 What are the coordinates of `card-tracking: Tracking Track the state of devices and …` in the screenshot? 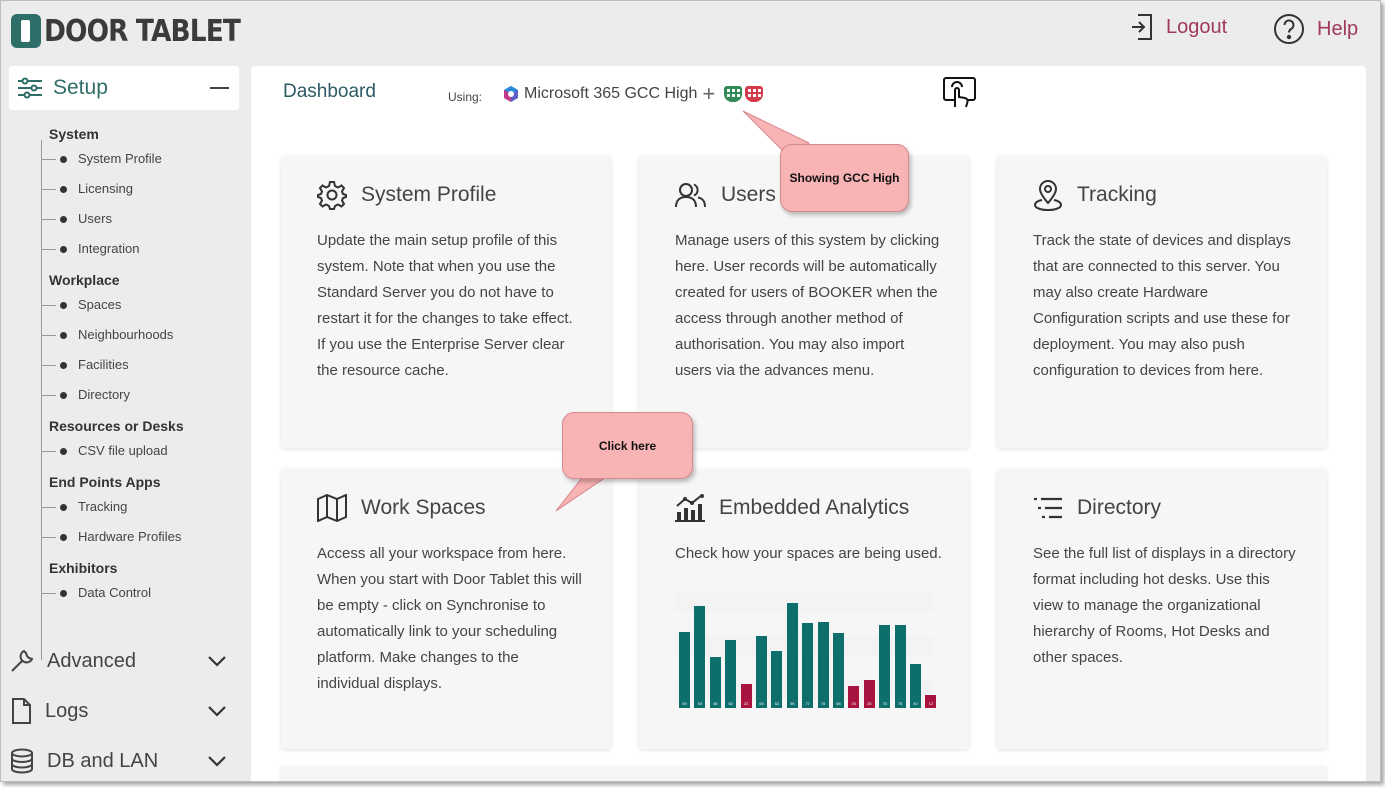 It's located at (1162, 302).